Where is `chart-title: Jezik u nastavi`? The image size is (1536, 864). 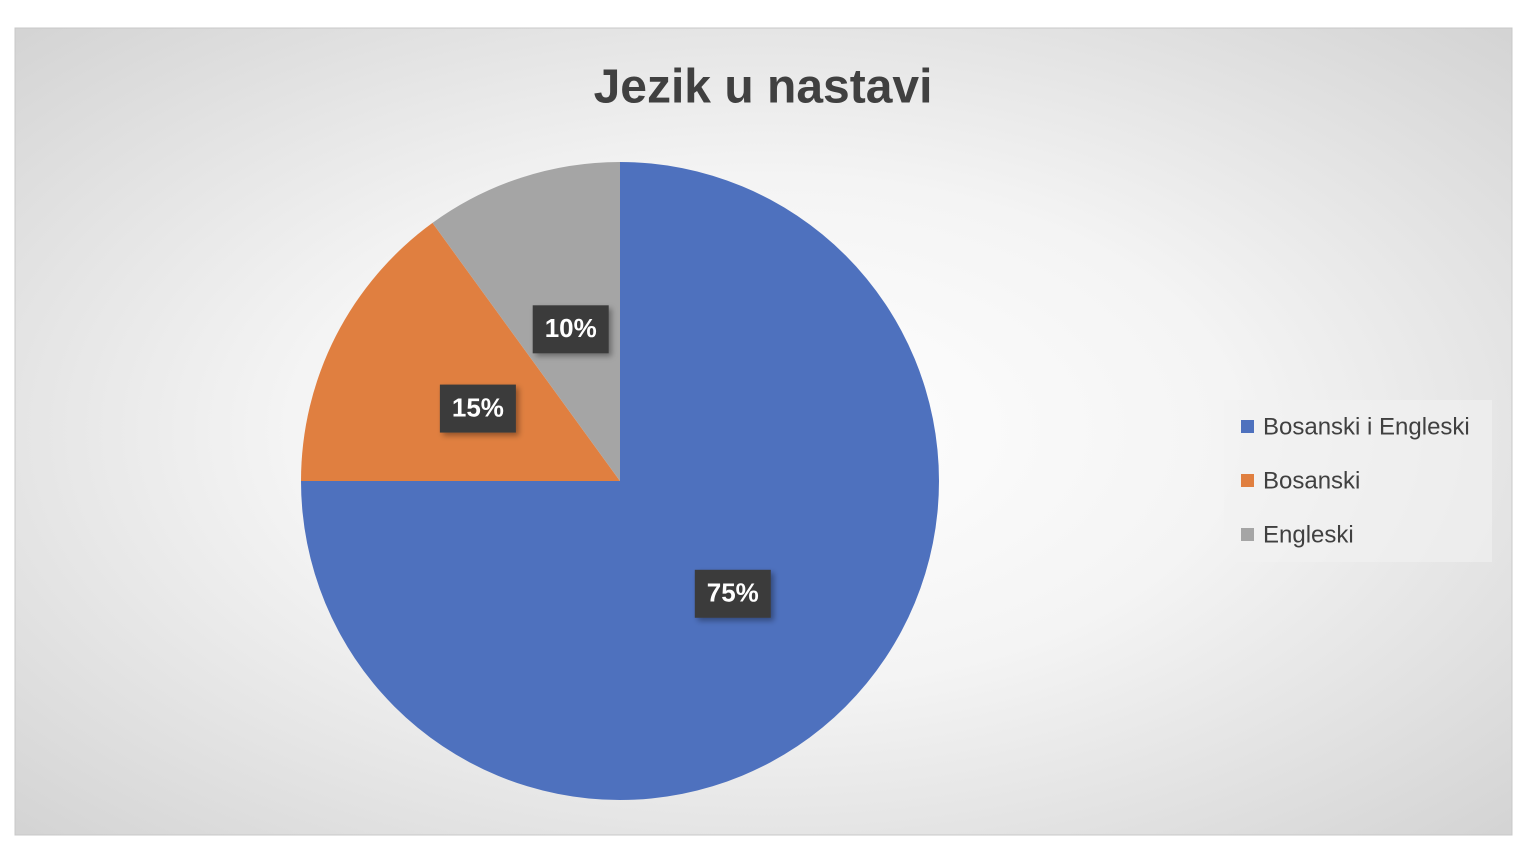 chart-title: Jezik u nastavi is located at coordinates (763, 87).